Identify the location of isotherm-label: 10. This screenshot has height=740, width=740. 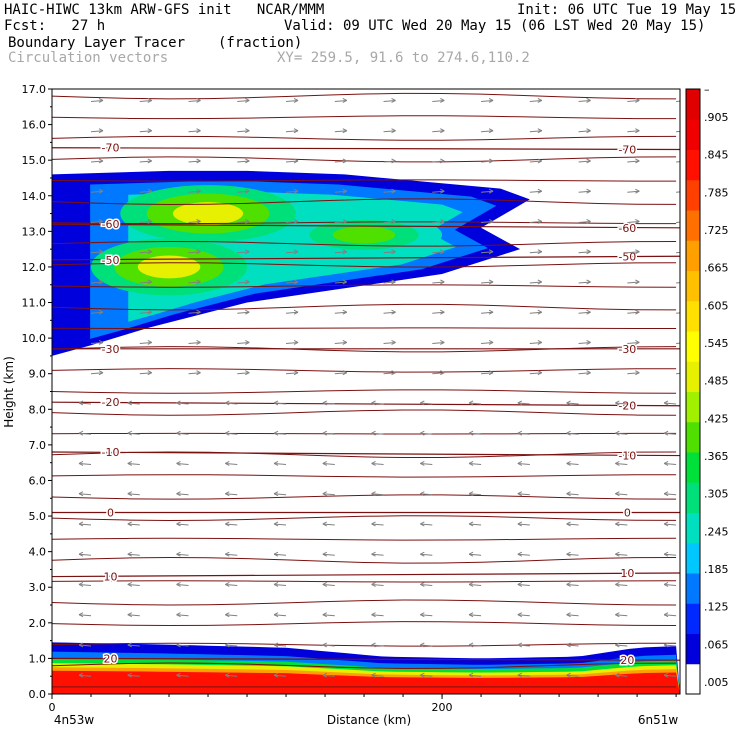
(627, 573).